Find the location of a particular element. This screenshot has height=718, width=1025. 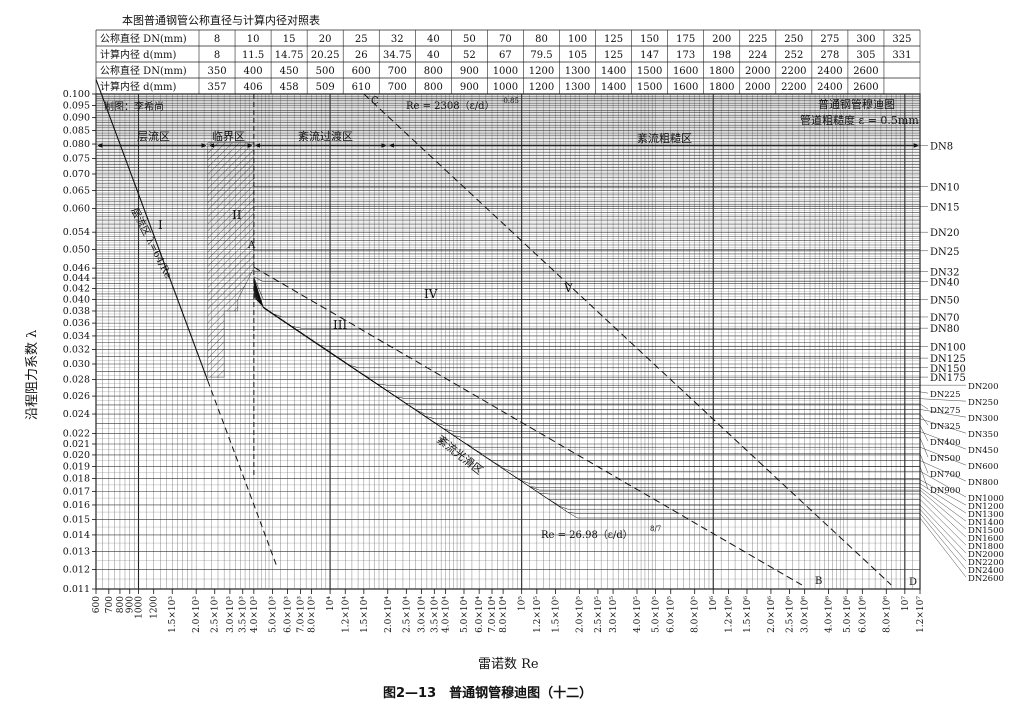

zone-critical-label: 临界区 is located at coordinates (228, 136).